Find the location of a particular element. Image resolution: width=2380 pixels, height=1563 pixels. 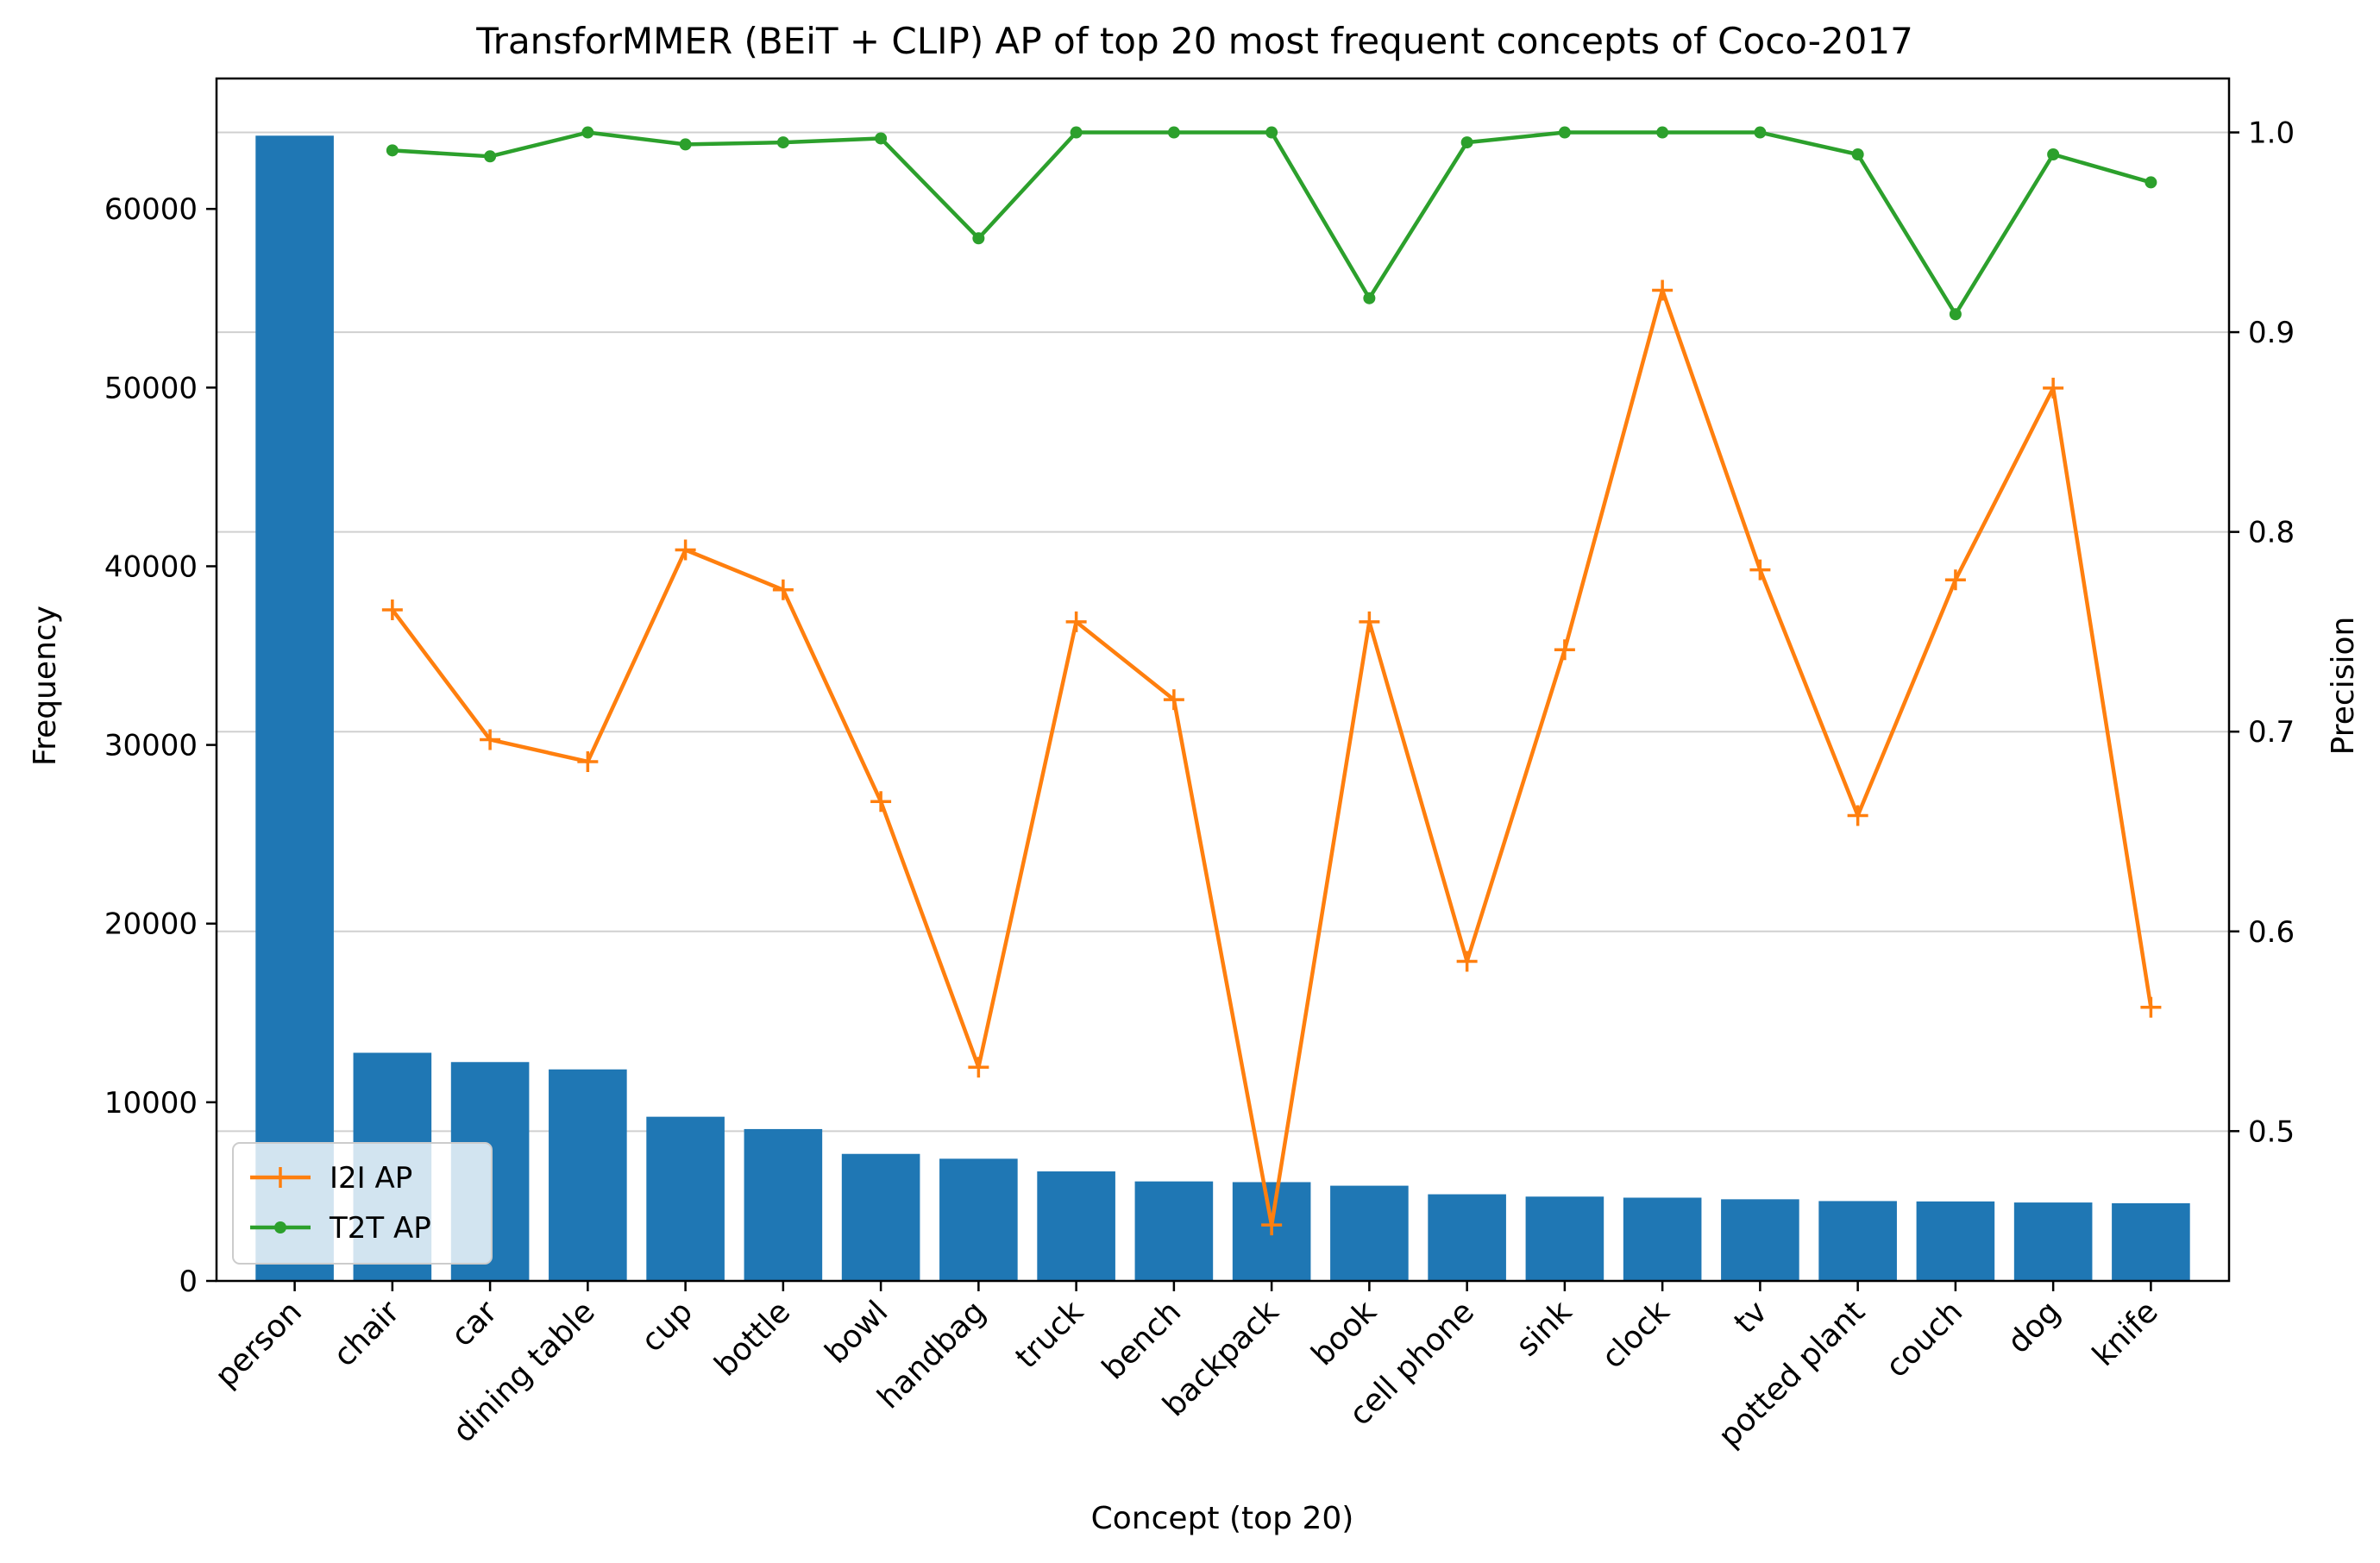

x-tick-label: truck is located at coordinates (1049, 1334).